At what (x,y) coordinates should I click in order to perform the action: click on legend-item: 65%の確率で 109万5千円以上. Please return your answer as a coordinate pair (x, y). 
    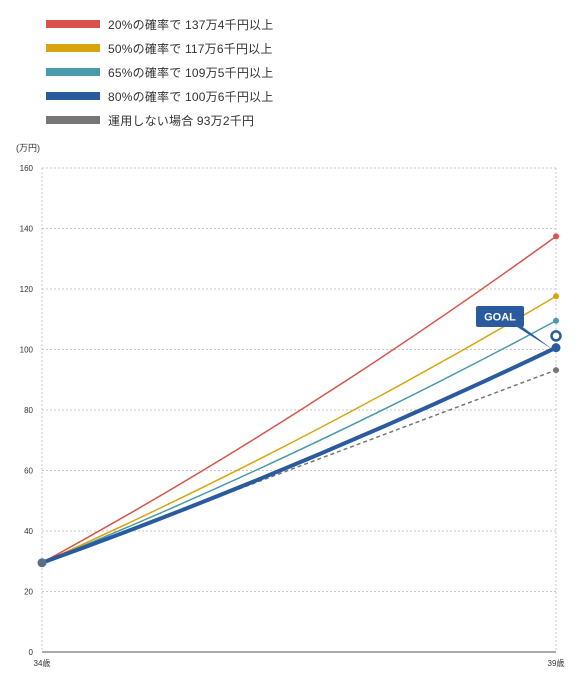
    Looking at the image, I should click on (159, 72).